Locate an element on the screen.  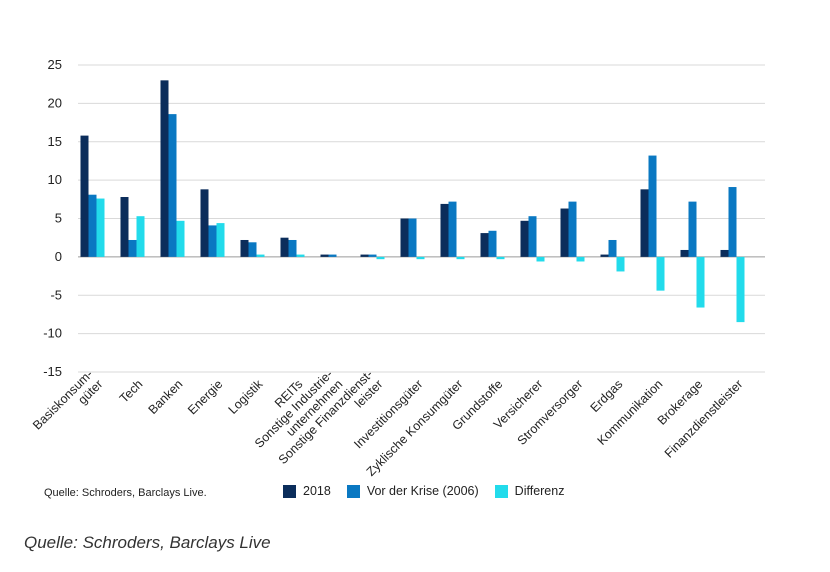
y-tick-label: 5 is located at coordinates (58, 218).